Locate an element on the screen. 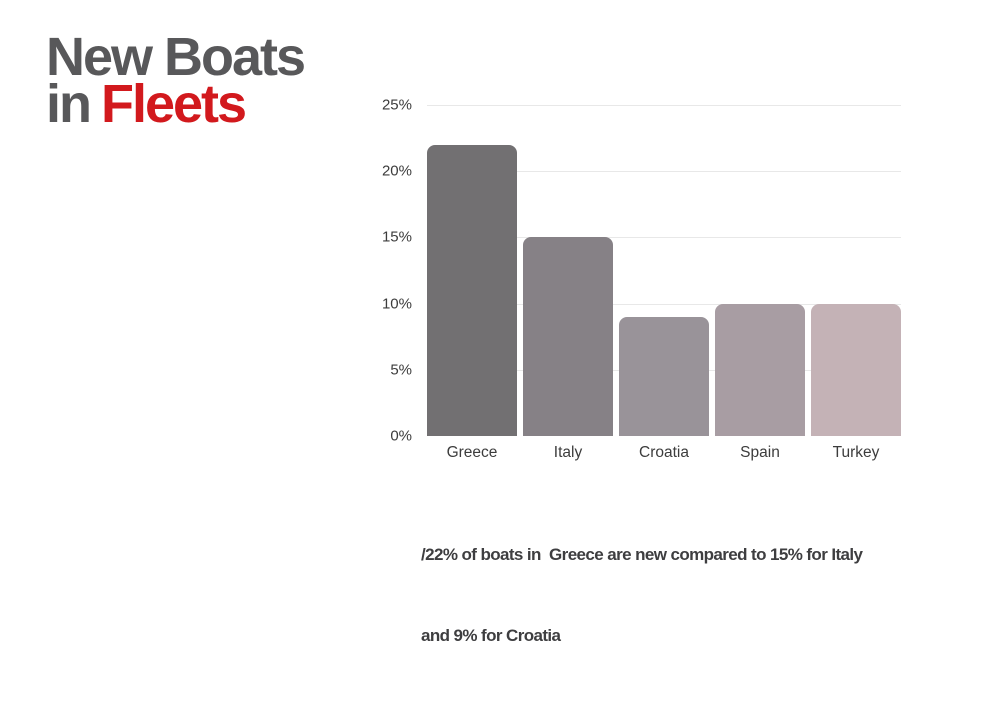 This screenshot has height=703, width=1000. title-line-2: in Fleets is located at coordinates (175, 104).